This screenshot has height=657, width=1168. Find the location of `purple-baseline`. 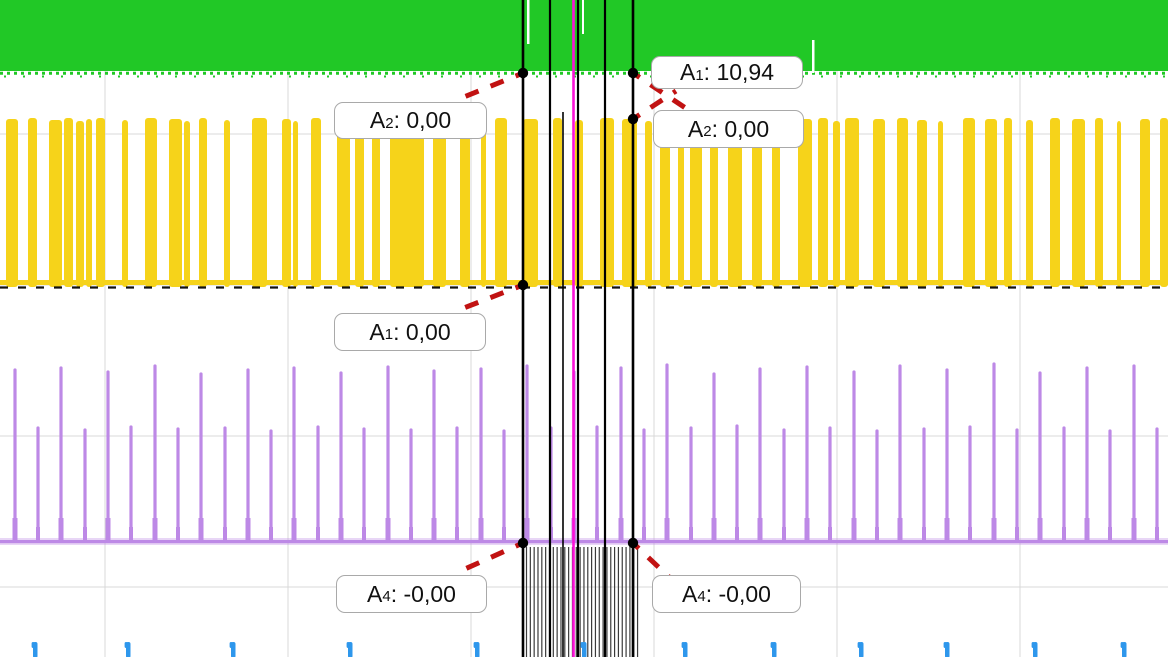

purple-baseline is located at coordinates (584, 542).